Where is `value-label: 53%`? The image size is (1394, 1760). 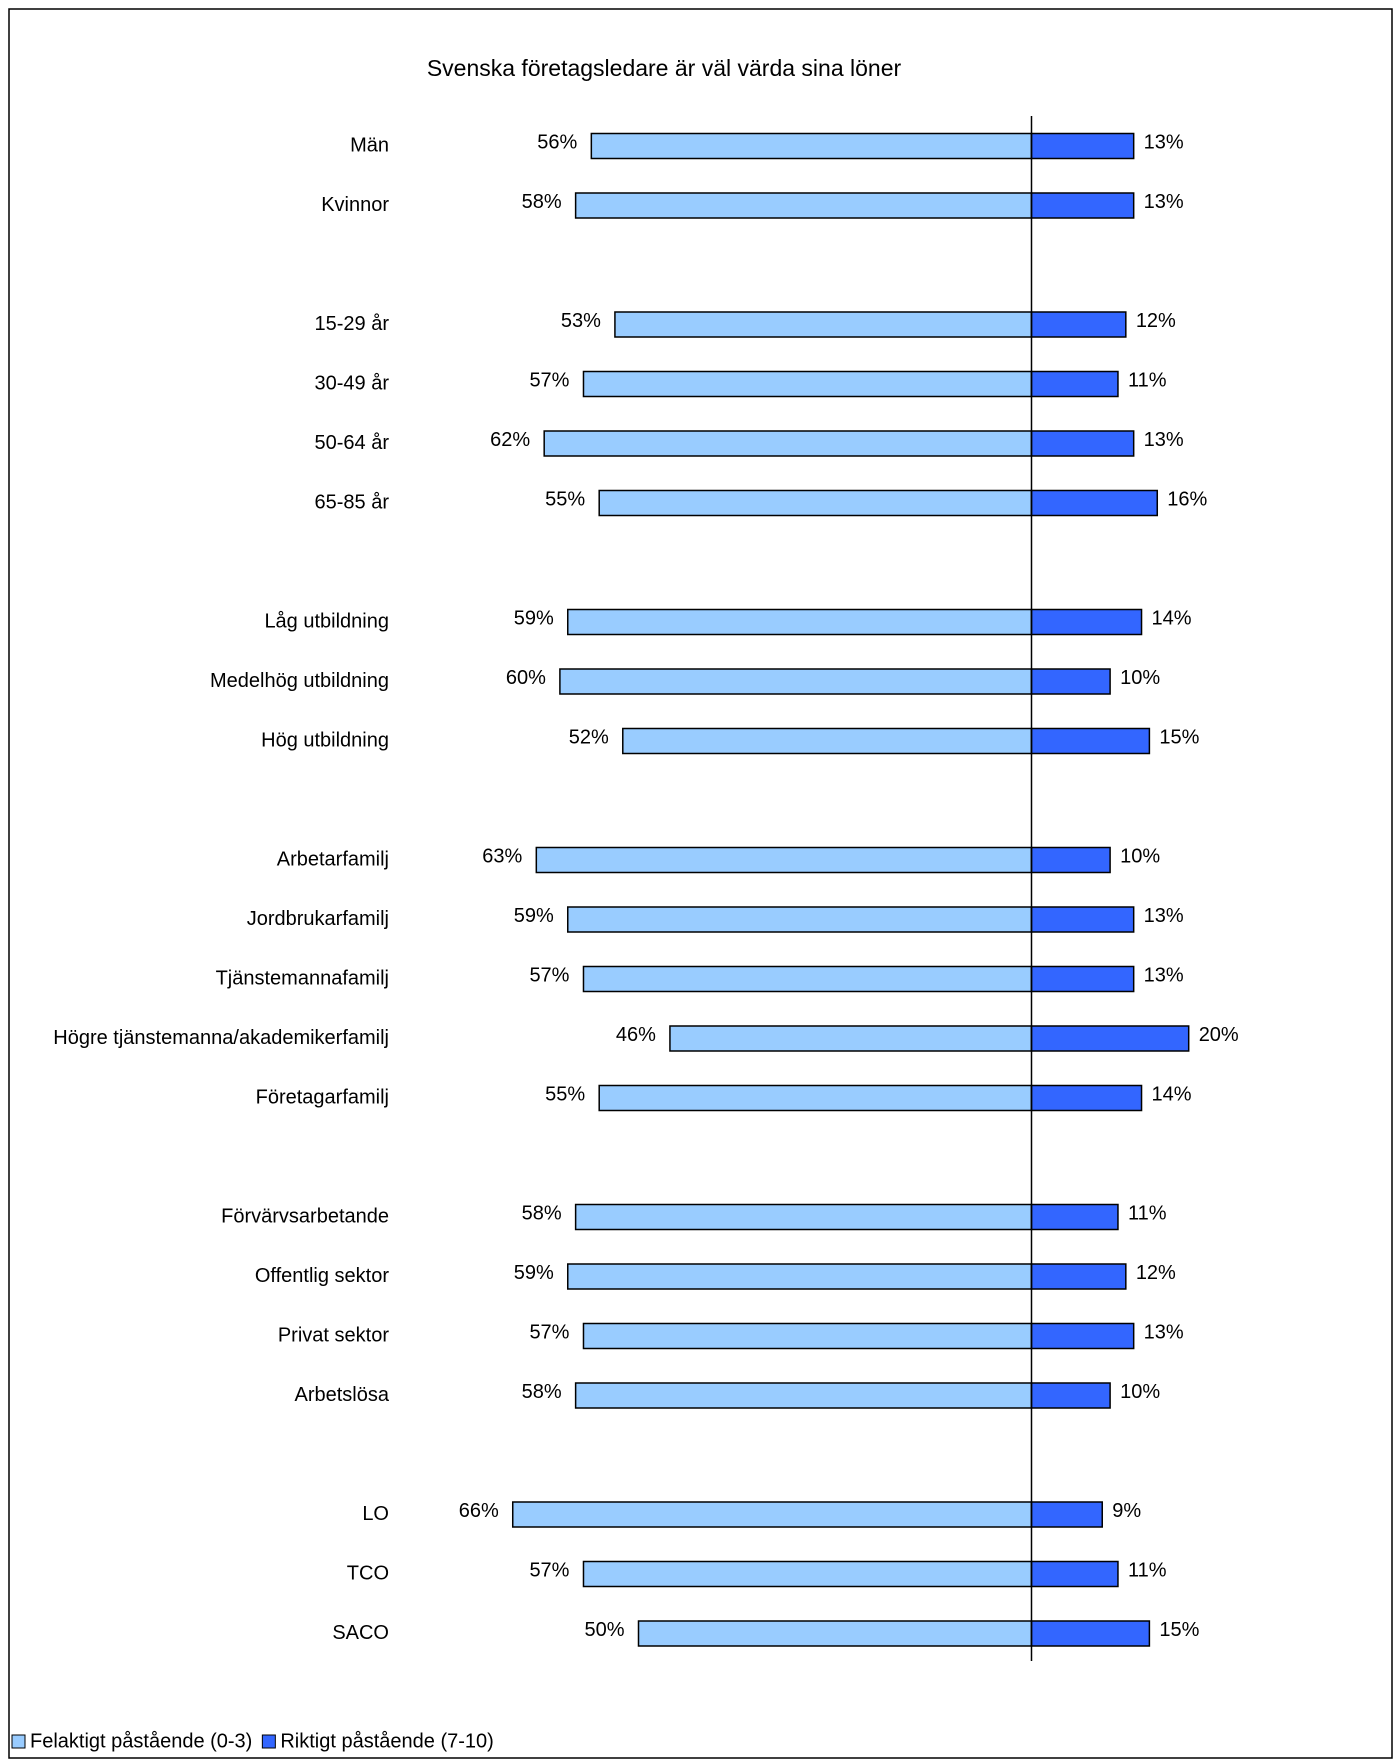
value-label: 53% is located at coordinates (581, 321).